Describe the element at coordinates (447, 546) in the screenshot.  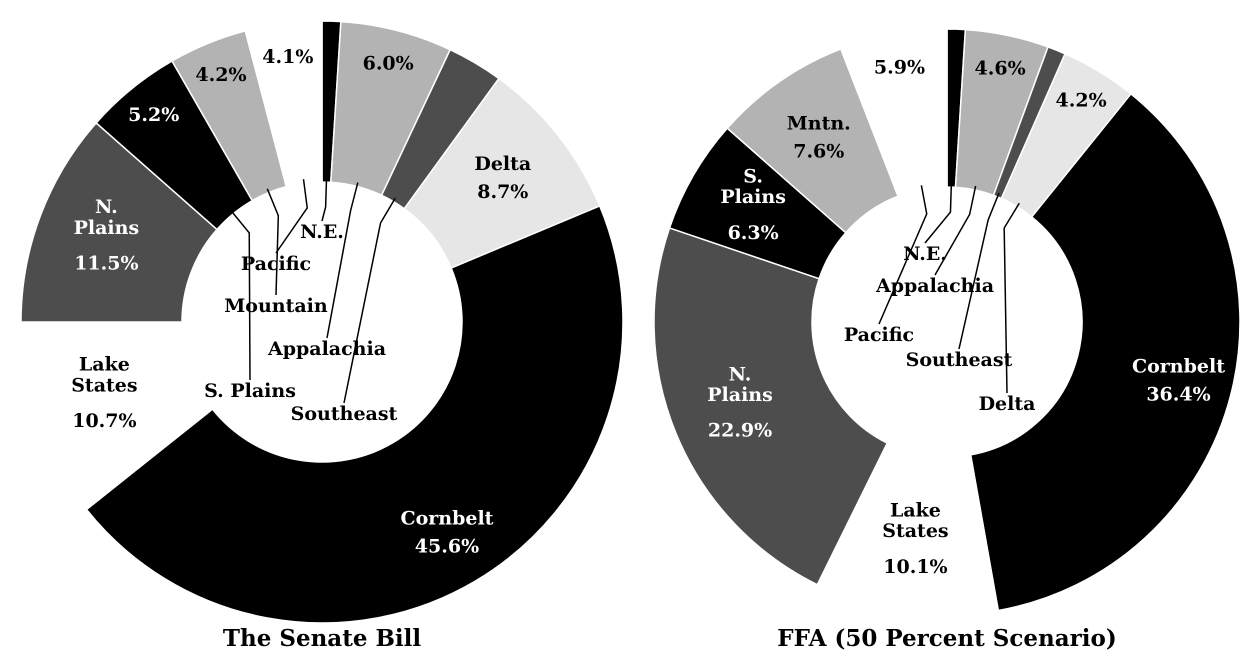
I see `value-label: 45.6%` at that location.